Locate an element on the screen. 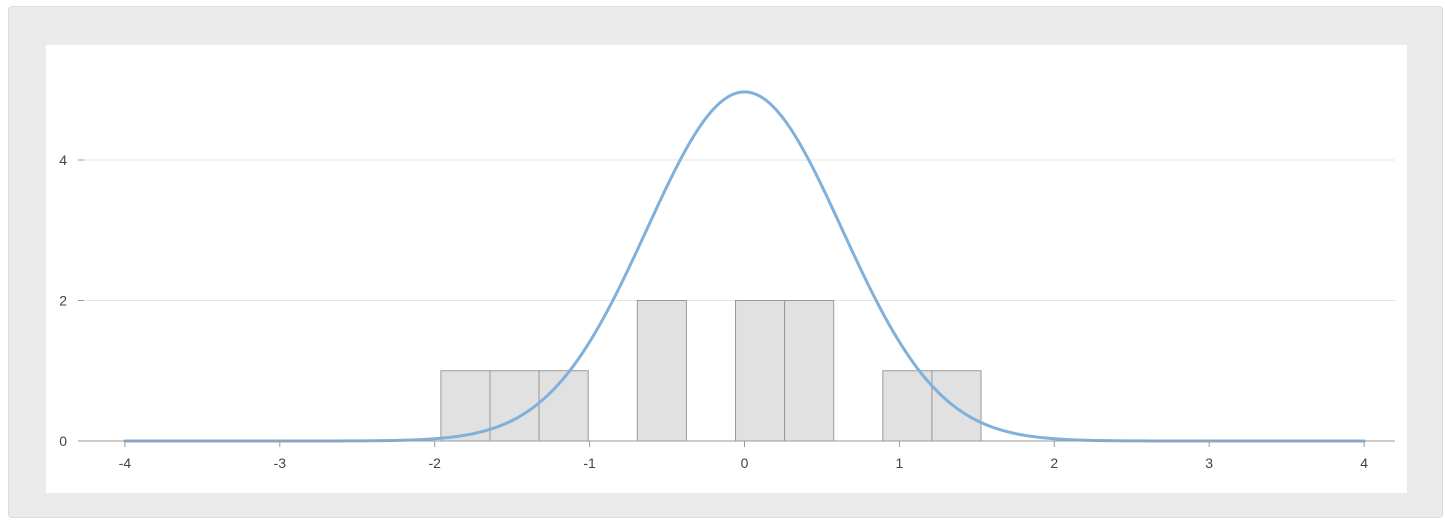  x-tick-label: -1 is located at coordinates (589, 463).